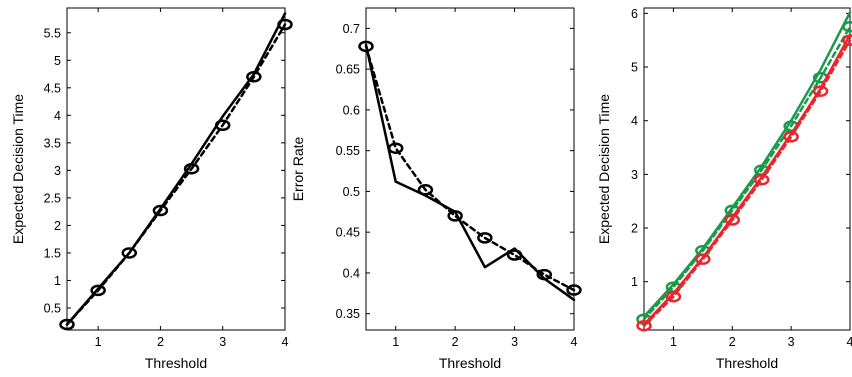  I want to click on y-tick-label: 0.65, so click(348, 70).